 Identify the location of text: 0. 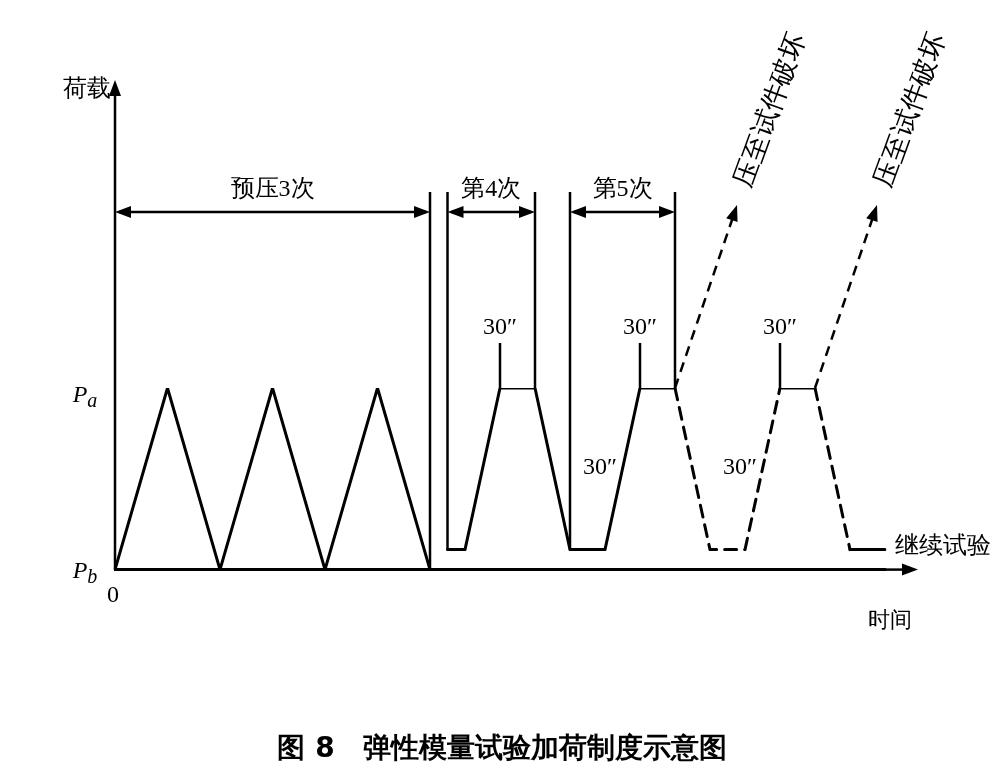
(113, 593).